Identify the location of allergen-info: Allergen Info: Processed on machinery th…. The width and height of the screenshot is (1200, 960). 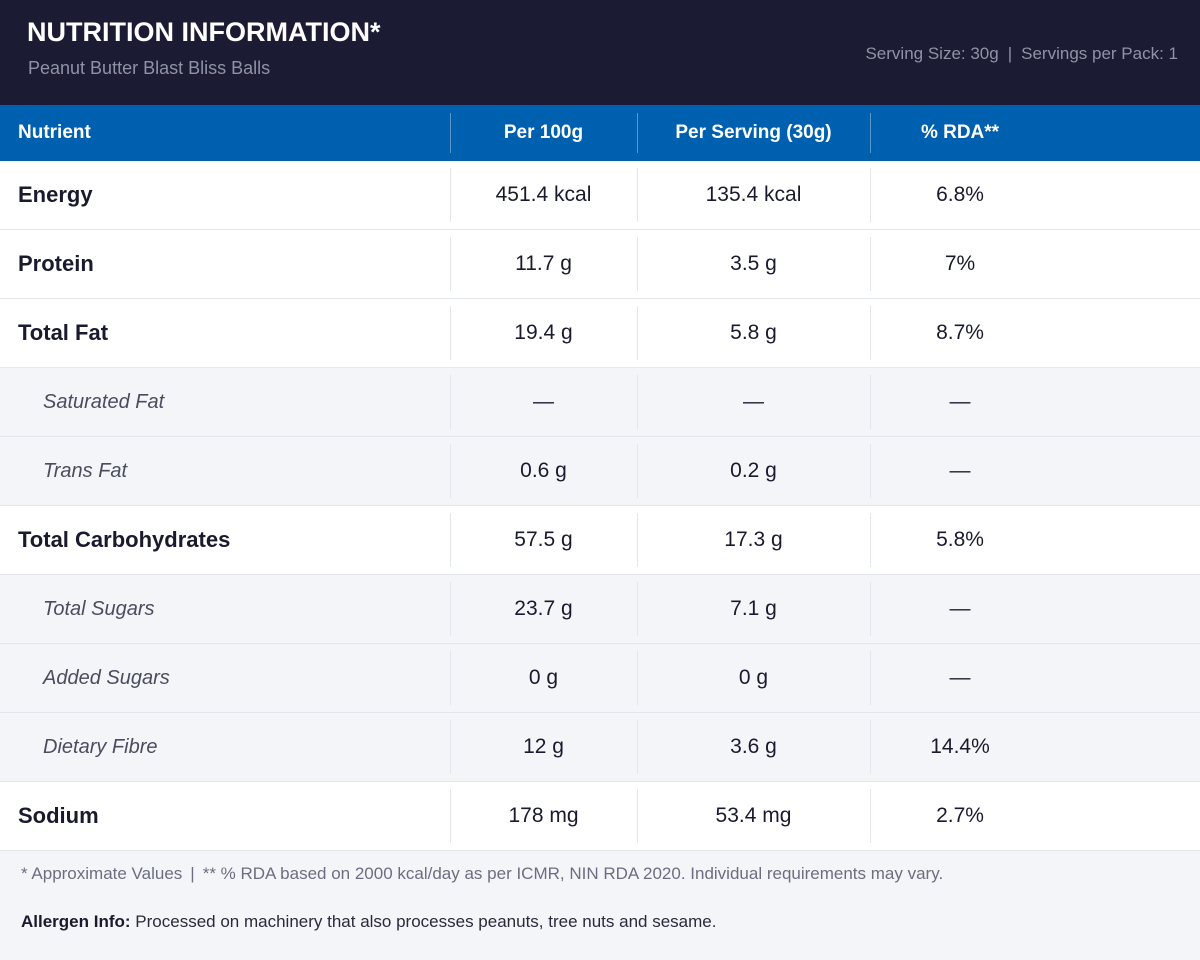
(368, 922).